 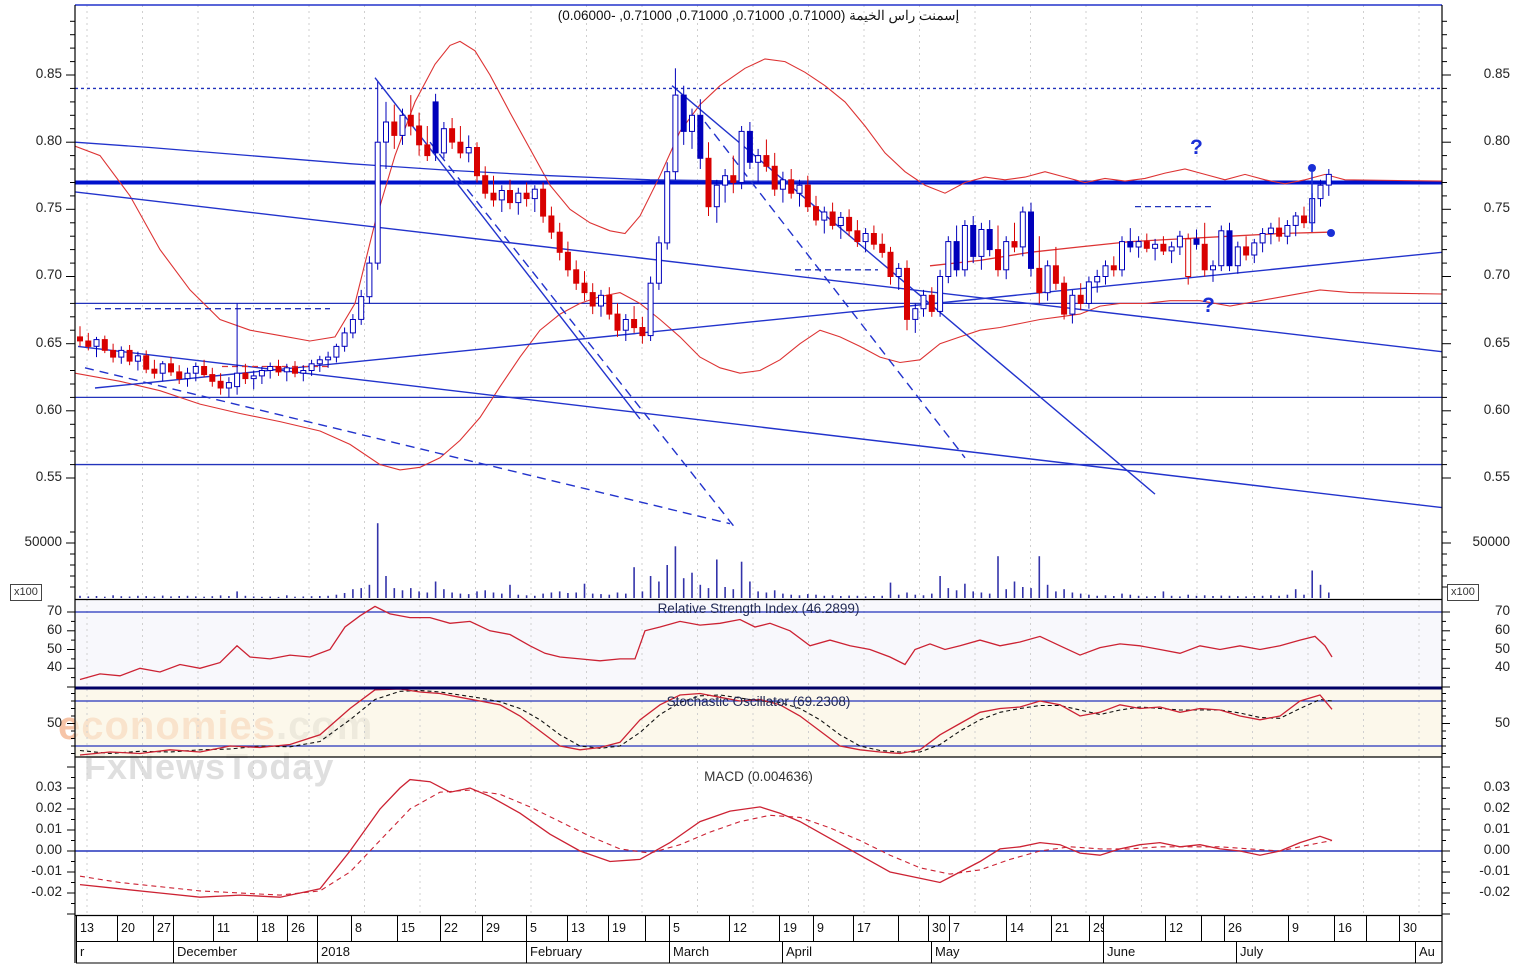 What do you see at coordinates (1502, 629) in the screenshot?
I see `rsi-axis-label-right: 60` at bounding box center [1502, 629].